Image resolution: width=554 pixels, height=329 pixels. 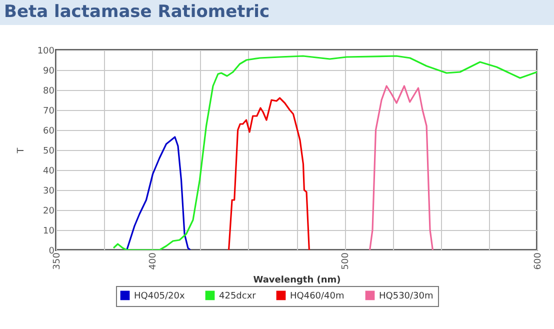 What do you see at coordinates (49, 191) in the screenshot?
I see `y-tick-label: 30` at bounding box center [49, 191].